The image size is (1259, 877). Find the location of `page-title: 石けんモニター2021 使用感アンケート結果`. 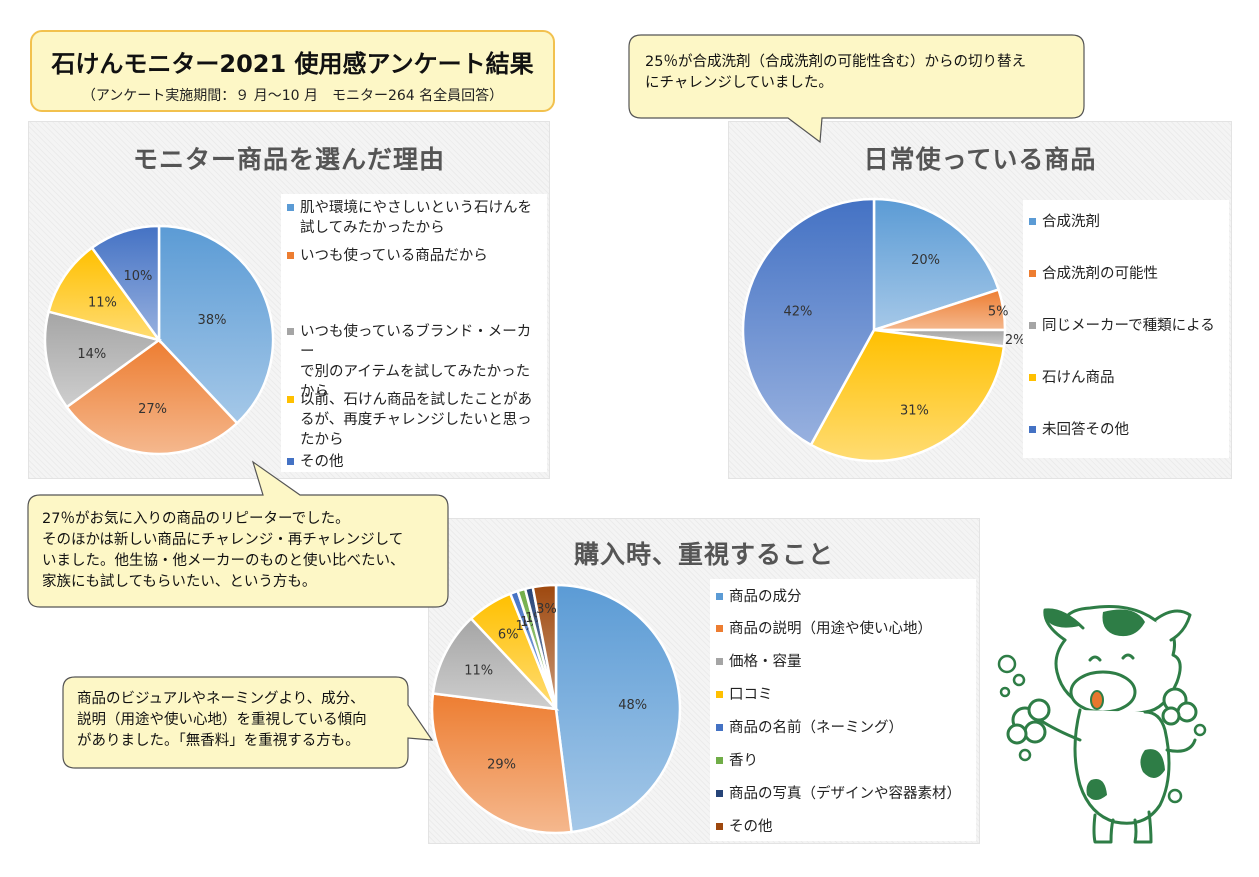

page-title: 石けんモニター2021 使用感アンケート結果 is located at coordinates (292, 64).